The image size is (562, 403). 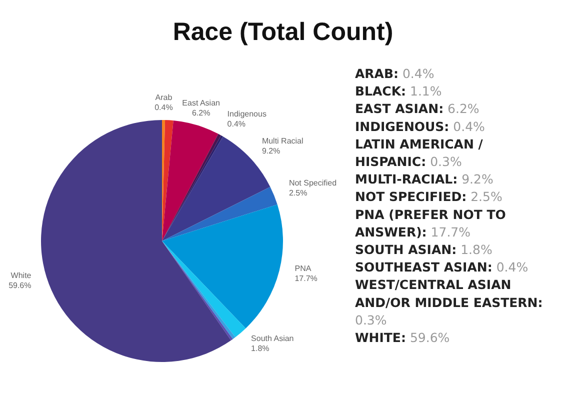 What do you see at coordinates (260, 349) in the screenshot?
I see `data-label: 1.8%` at bounding box center [260, 349].